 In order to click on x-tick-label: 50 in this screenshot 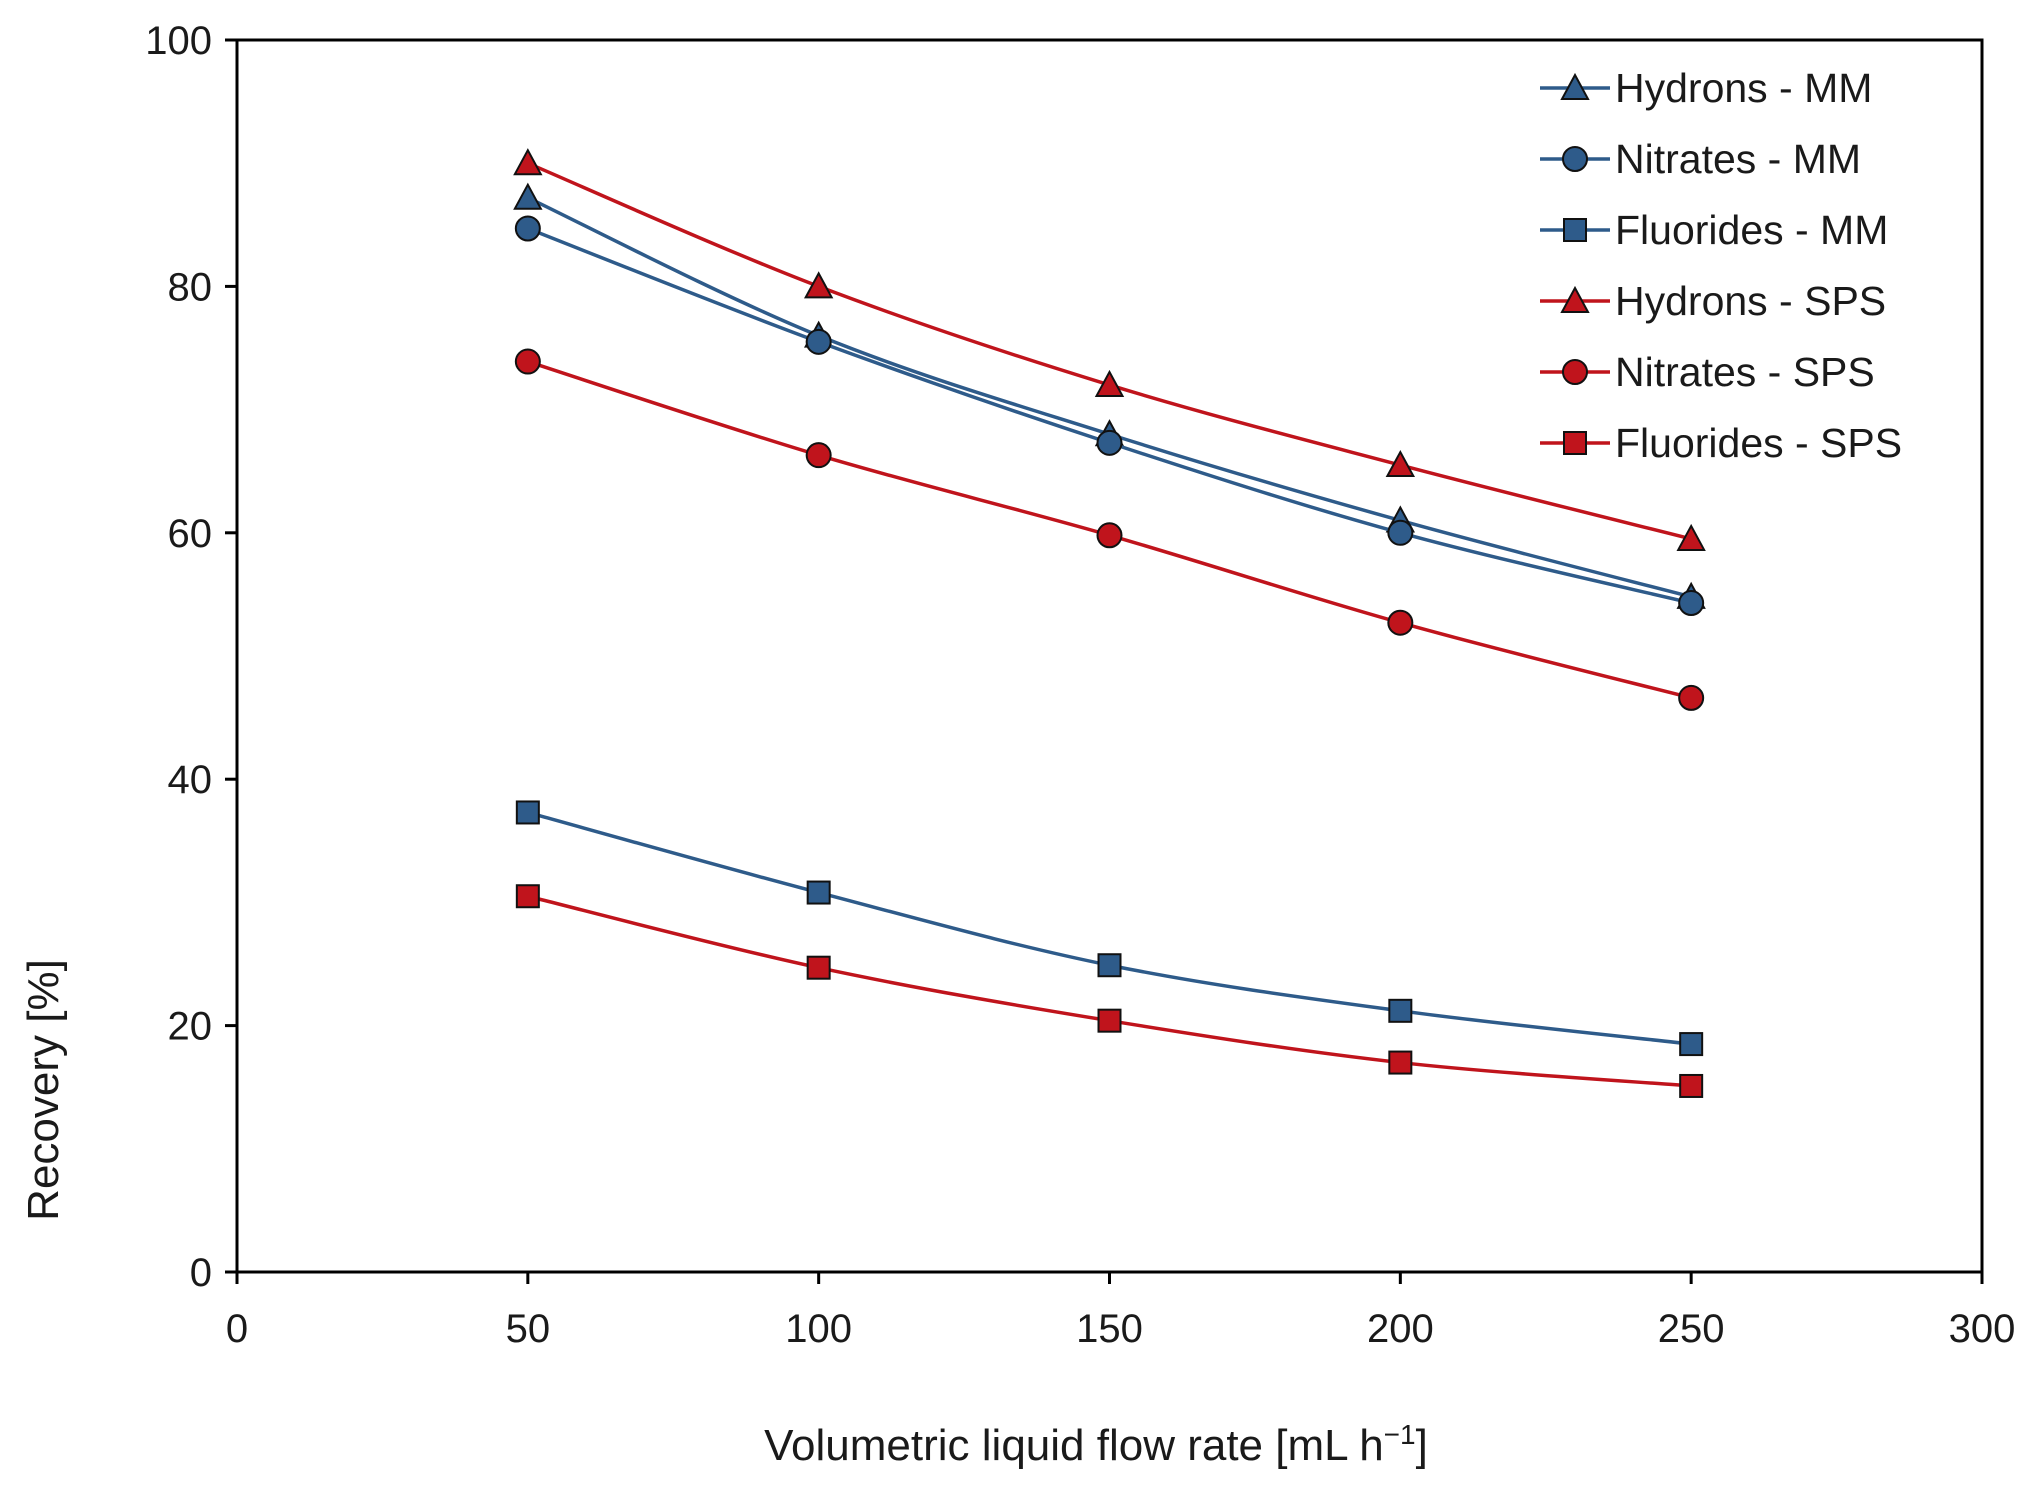, I will do `click(528, 1329)`.